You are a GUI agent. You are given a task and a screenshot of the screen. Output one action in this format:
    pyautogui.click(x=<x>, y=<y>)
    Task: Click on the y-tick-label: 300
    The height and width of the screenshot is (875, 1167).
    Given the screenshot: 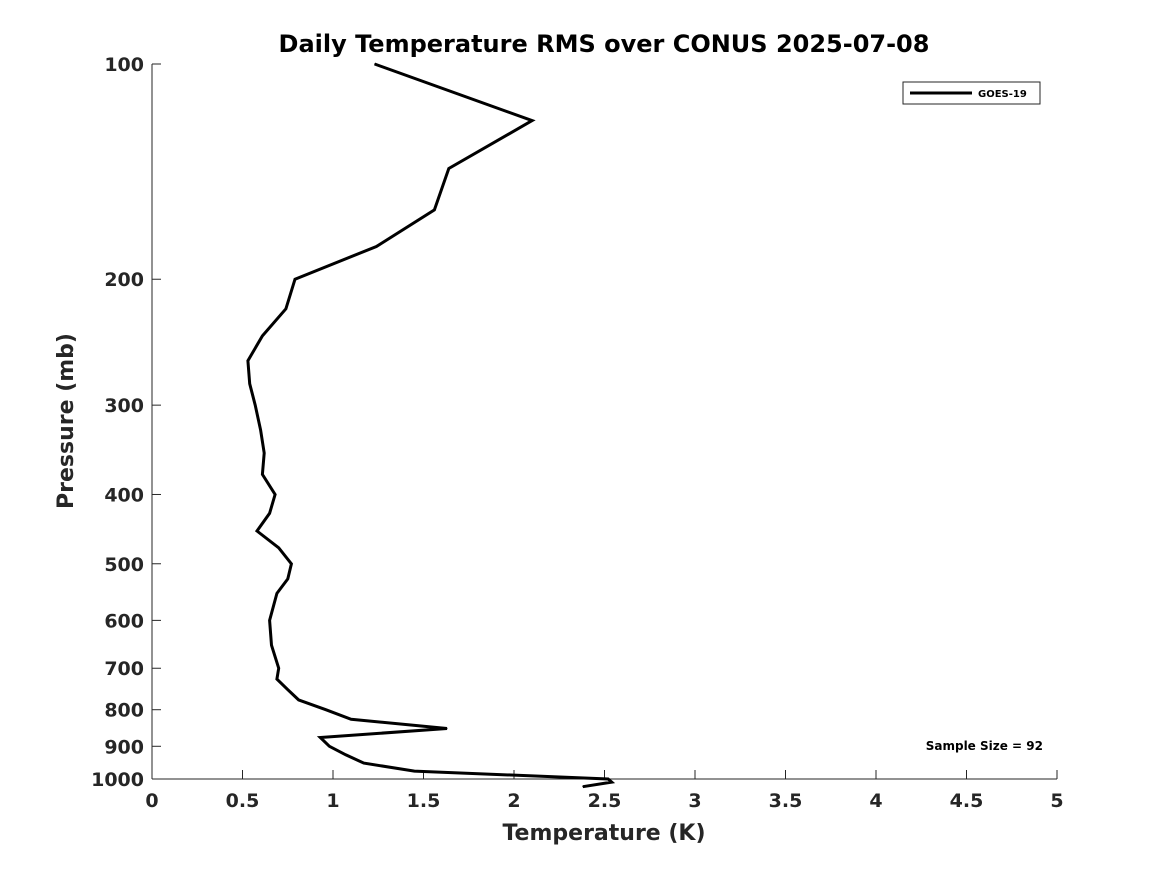 What is the action you would take?
    pyautogui.click(x=124, y=406)
    